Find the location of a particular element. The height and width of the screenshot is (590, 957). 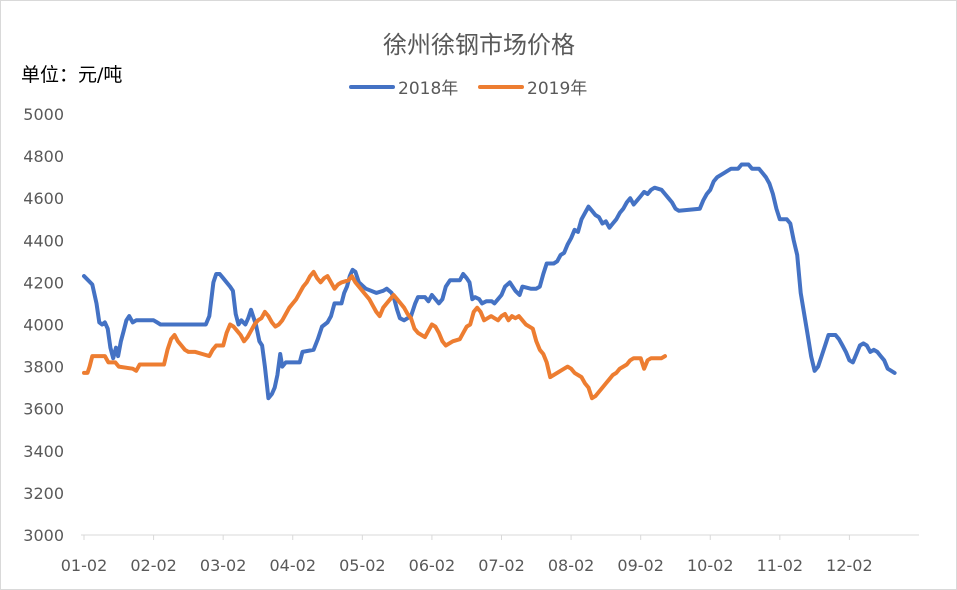

legend-label-2019: 2019年 is located at coordinates (557, 89).